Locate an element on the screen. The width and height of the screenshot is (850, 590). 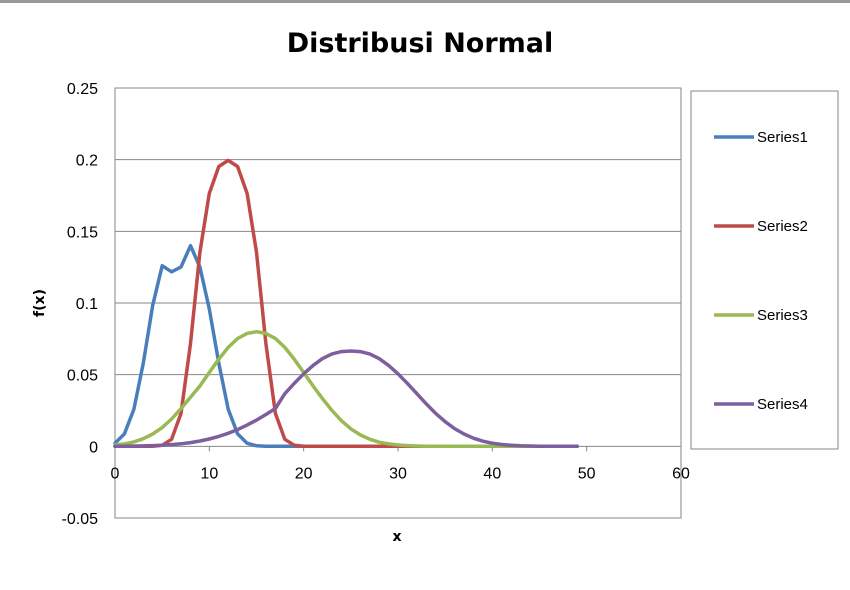
legend-label-3: Series3 is located at coordinates (782, 315).